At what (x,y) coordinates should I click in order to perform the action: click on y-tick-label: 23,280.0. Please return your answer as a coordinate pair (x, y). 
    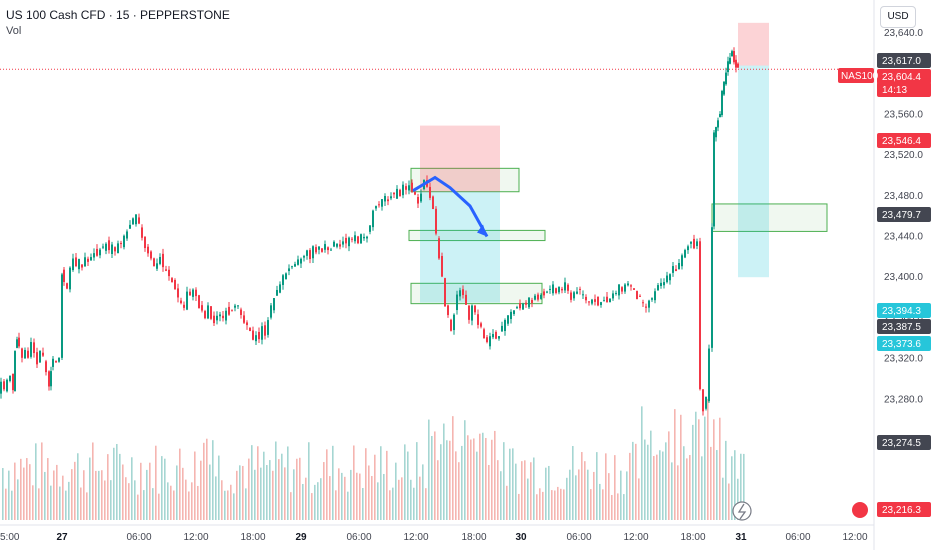
    Looking at the image, I should click on (903, 399).